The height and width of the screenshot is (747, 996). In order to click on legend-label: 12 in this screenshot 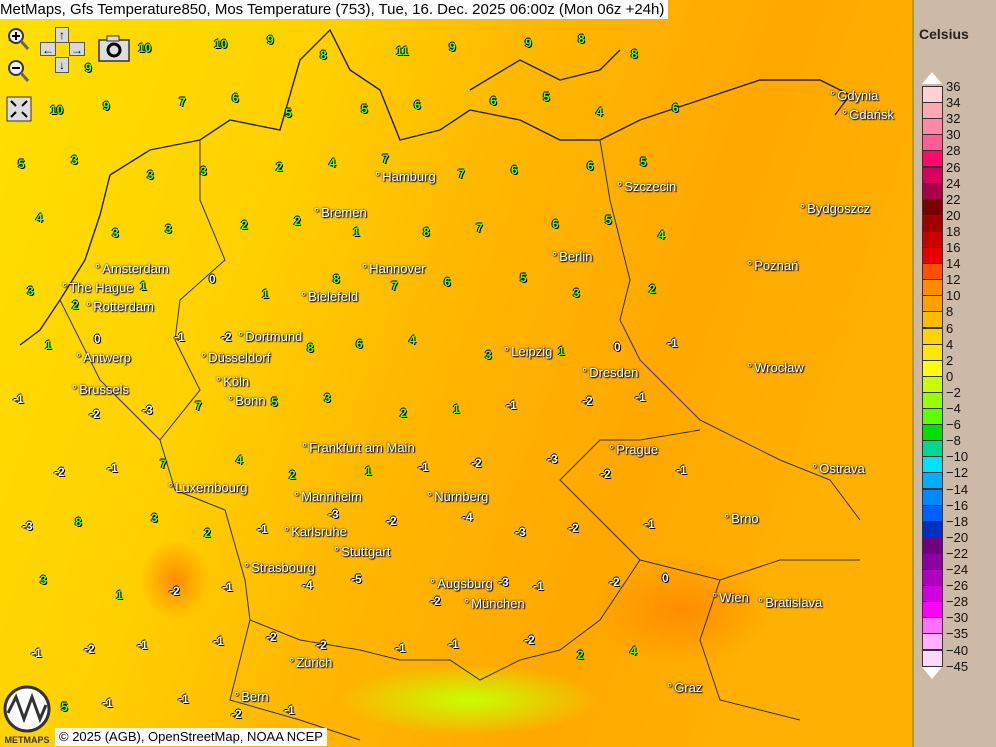, I will do `click(953, 280)`.